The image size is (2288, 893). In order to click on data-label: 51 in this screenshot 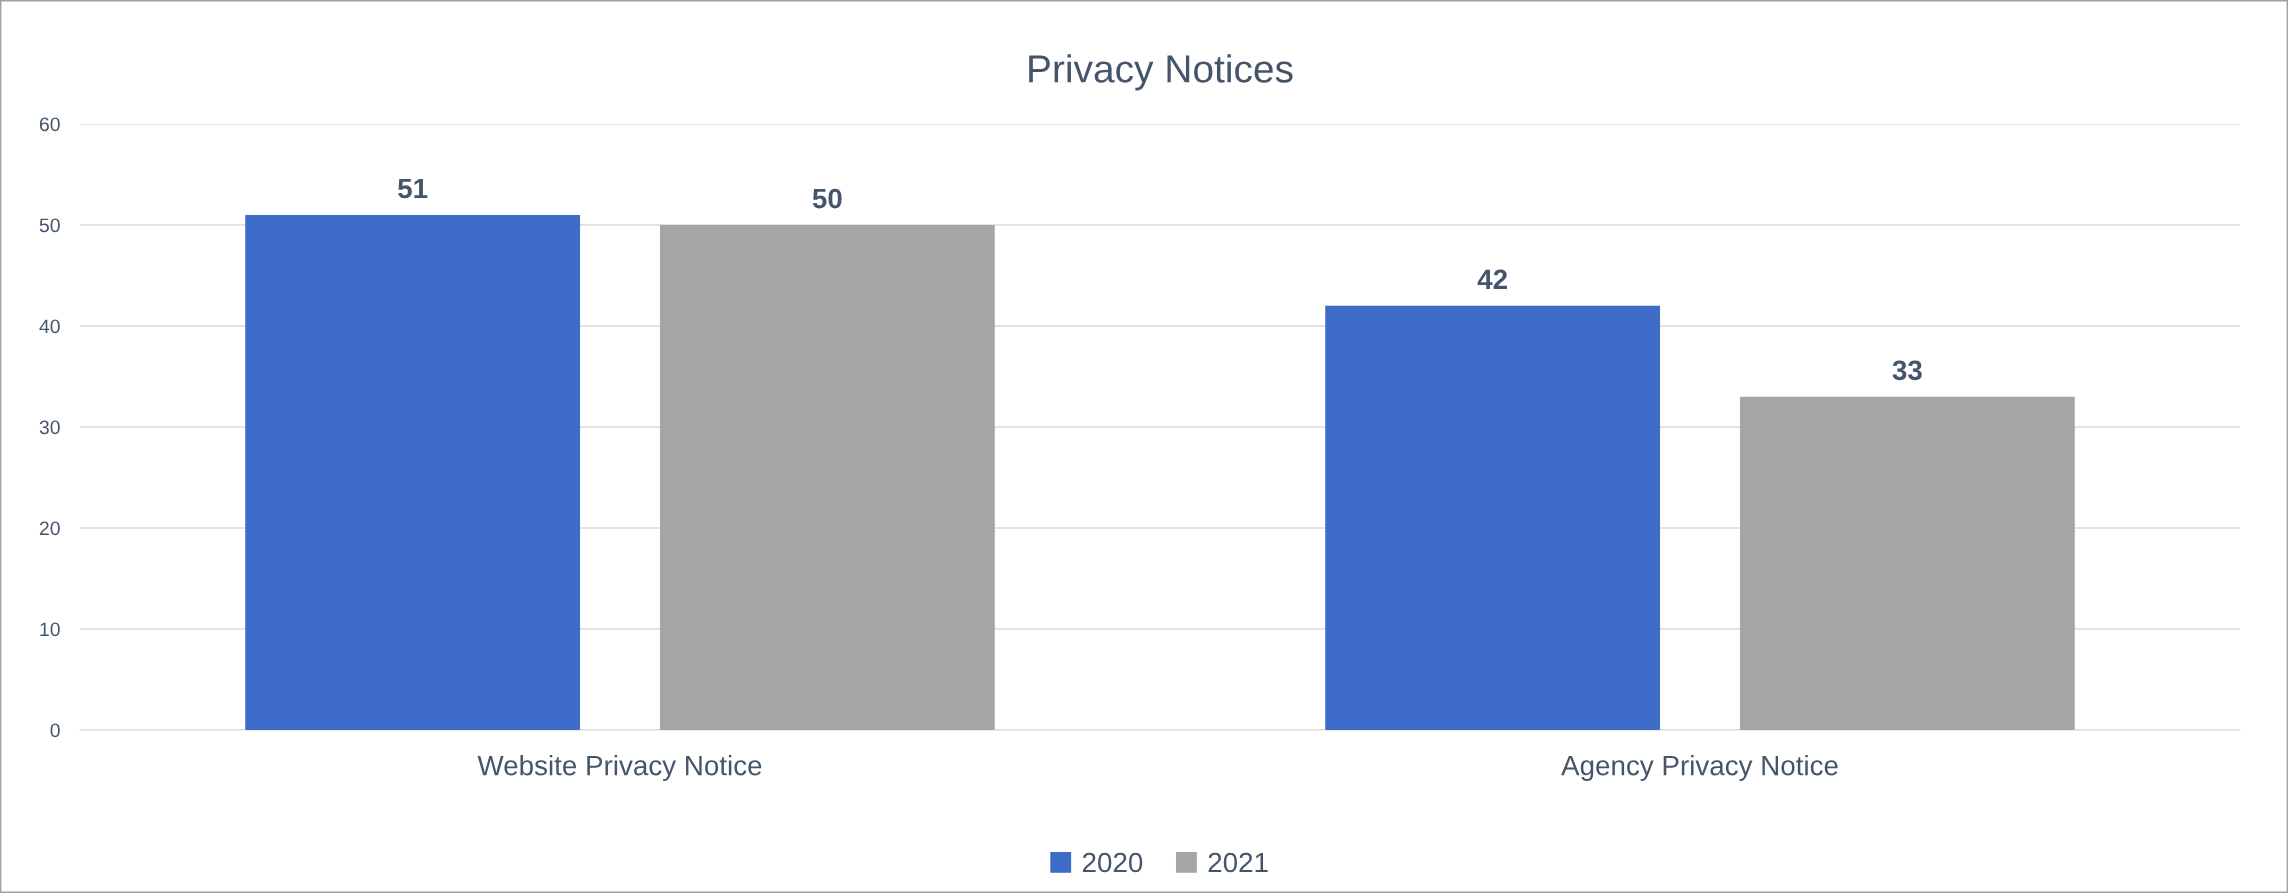, I will do `click(413, 188)`.